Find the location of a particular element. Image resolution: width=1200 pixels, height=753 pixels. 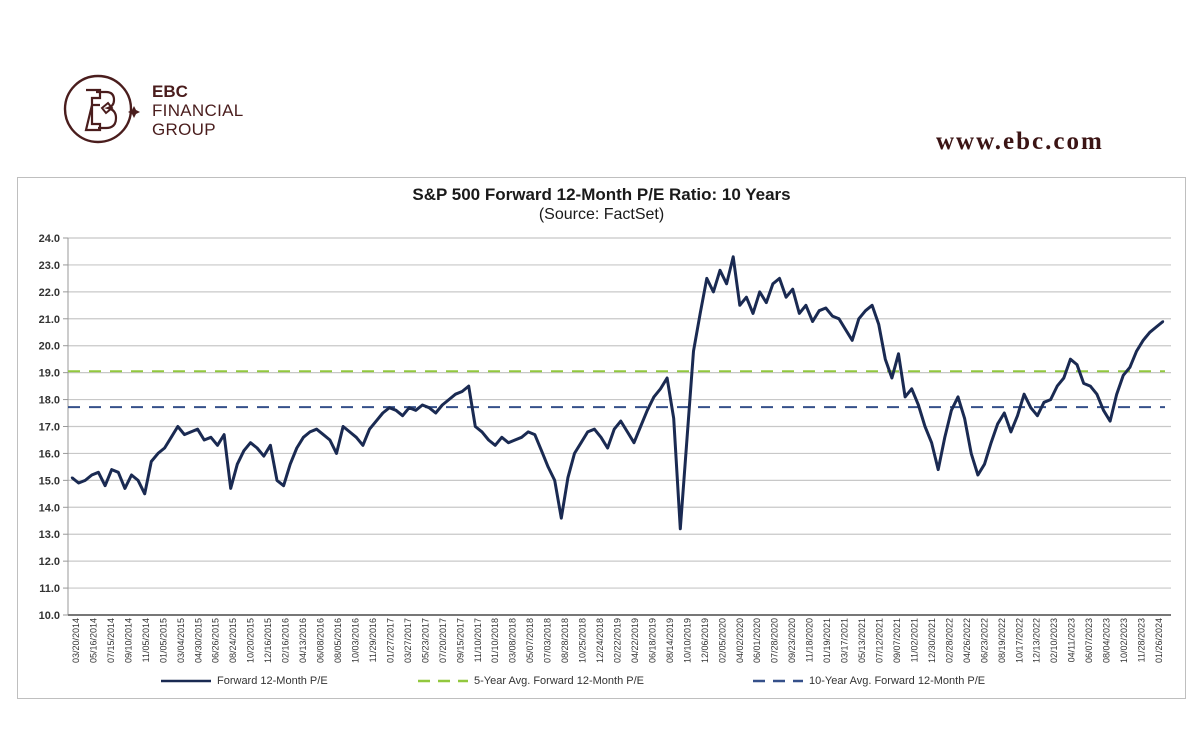

x-tick-label: 01/05/2015 is located at coordinates (163, 640).